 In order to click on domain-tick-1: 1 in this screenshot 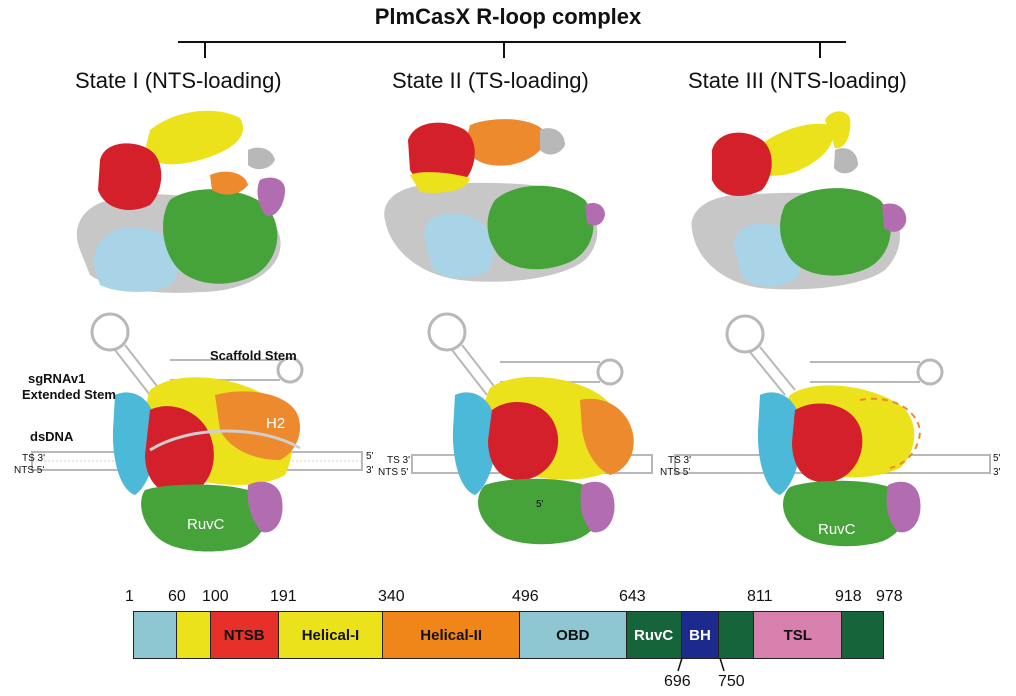, I will do `click(129, 596)`.